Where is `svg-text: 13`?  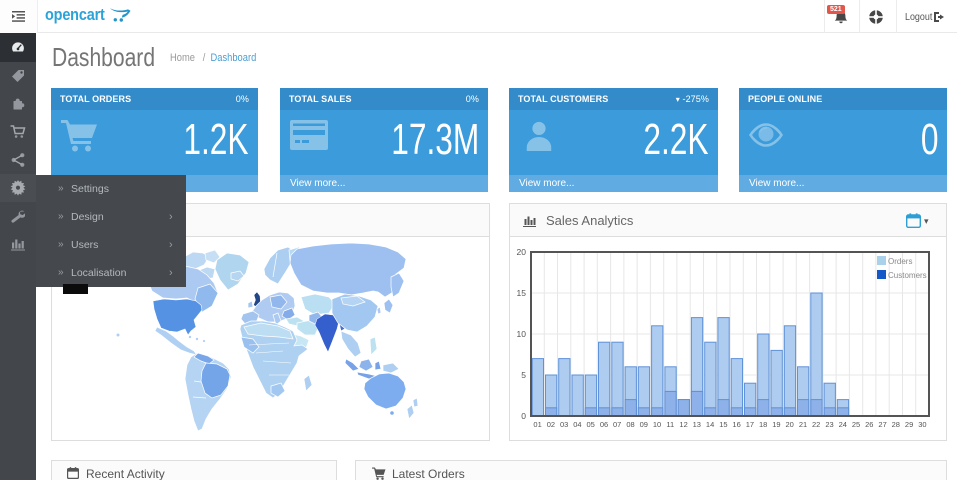 svg-text: 13 is located at coordinates (697, 424).